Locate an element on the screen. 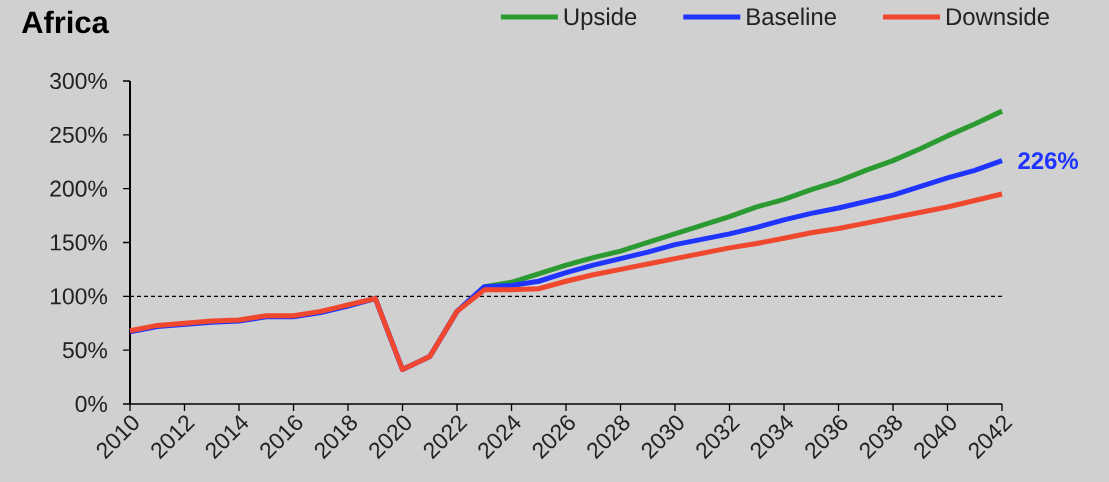  y-tick-label: 50% is located at coordinates (84, 350).